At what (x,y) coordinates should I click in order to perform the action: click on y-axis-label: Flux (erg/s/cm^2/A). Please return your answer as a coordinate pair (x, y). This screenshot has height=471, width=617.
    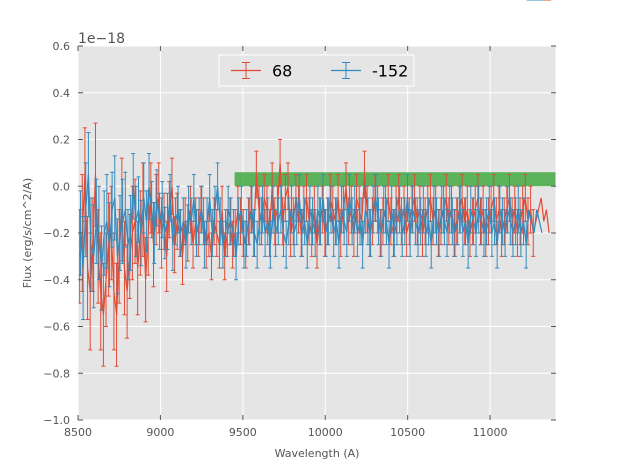
    Looking at the image, I should click on (27, 233).